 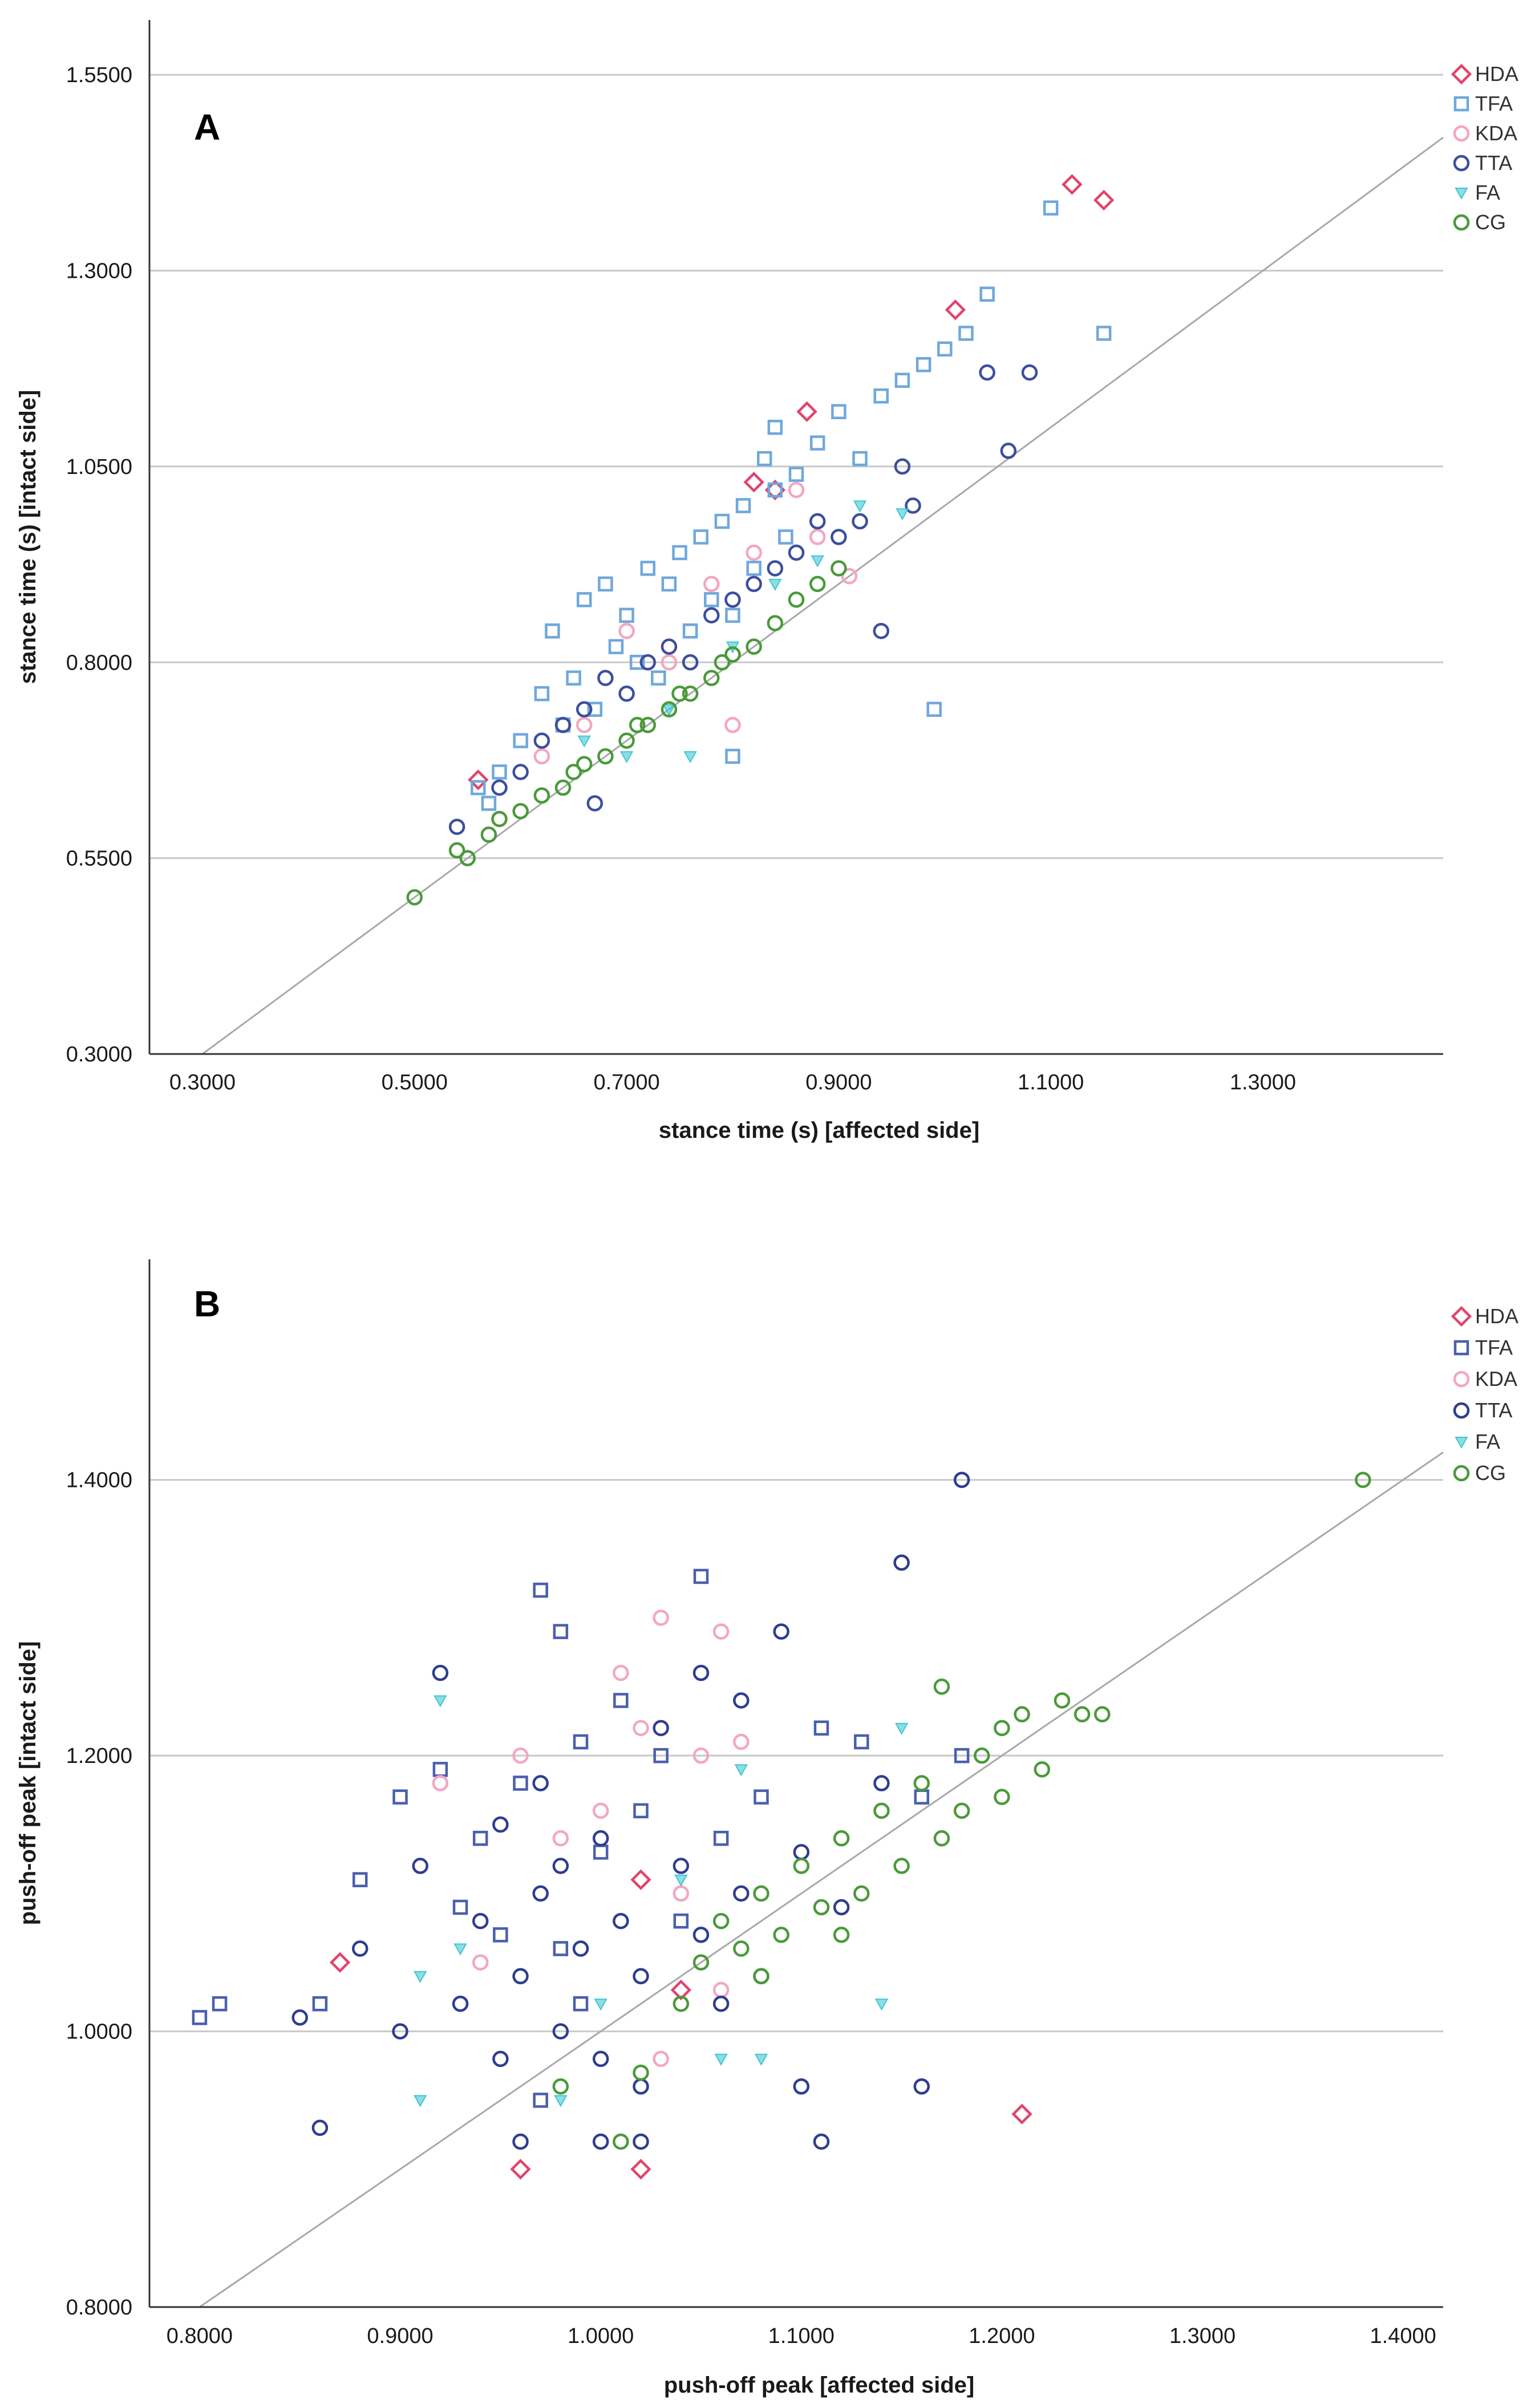 What do you see at coordinates (1496, 1379) in the screenshot?
I see `legend-label-kda: KDA` at bounding box center [1496, 1379].